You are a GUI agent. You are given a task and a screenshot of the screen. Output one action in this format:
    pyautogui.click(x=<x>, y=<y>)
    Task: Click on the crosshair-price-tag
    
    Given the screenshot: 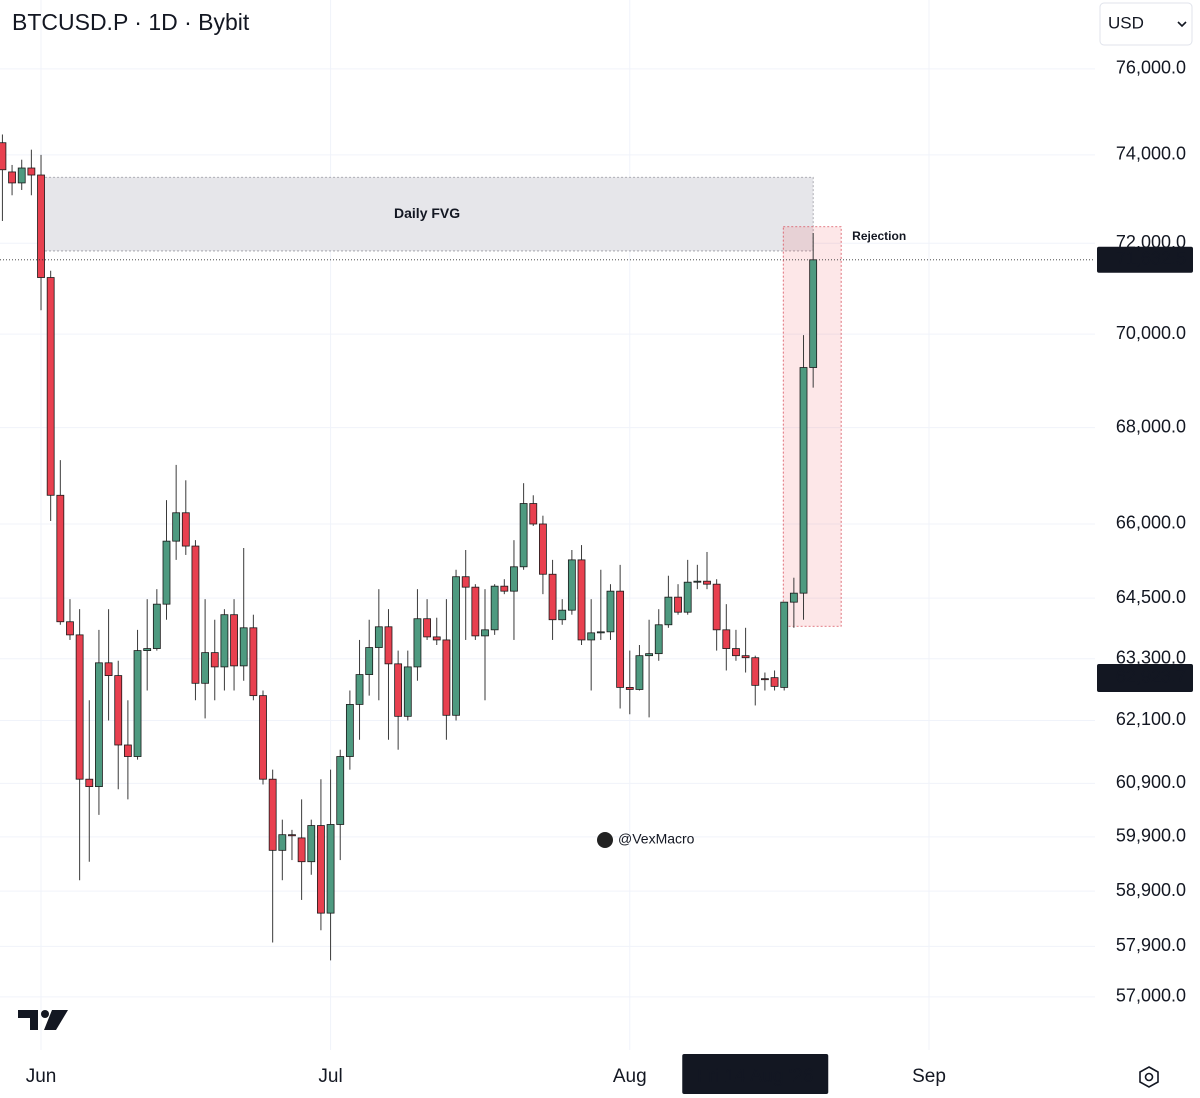 What is the action you would take?
    pyautogui.click(x=1145, y=677)
    